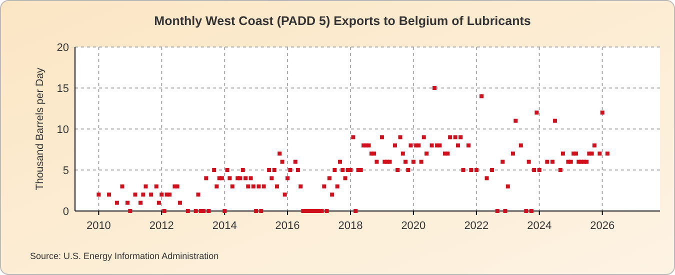 This screenshot has height=275, width=675. Describe the element at coordinates (539, 226) in the screenshot. I see `x-tick-label: 2024` at that location.